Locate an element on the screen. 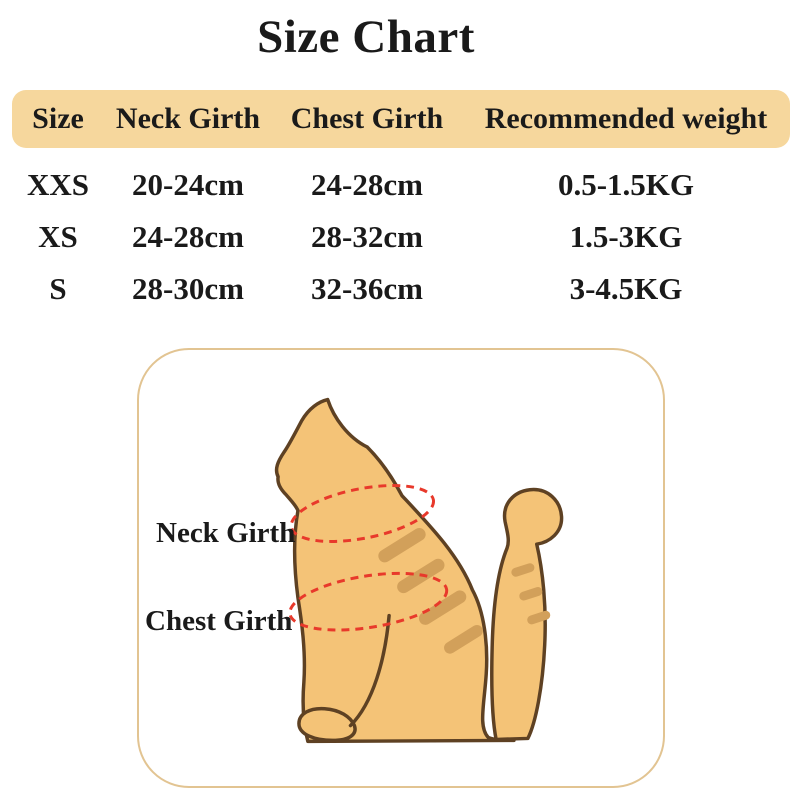 The image size is (800, 800). table-cell-size: S is located at coordinates (58, 288).